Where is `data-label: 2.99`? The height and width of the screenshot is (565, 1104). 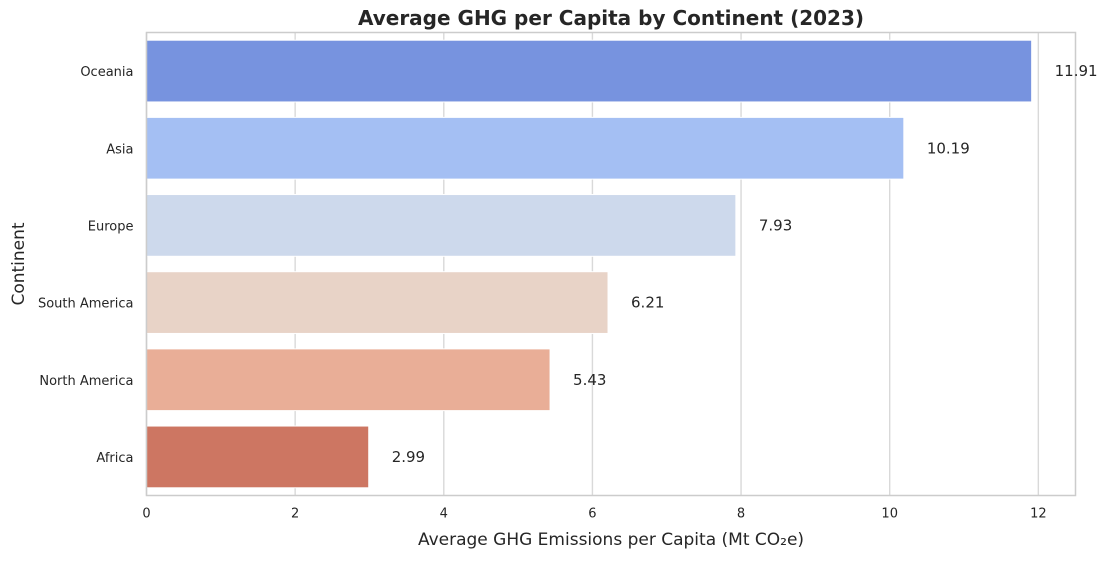
data-label: 2.99 is located at coordinates (408, 457).